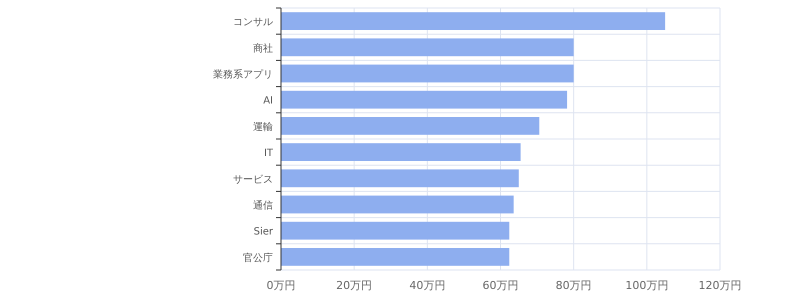 This screenshot has width=800, height=300. Describe the element at coordinates (268, 101) in the screenshot. I see `y-tick-label: AI` at that location.